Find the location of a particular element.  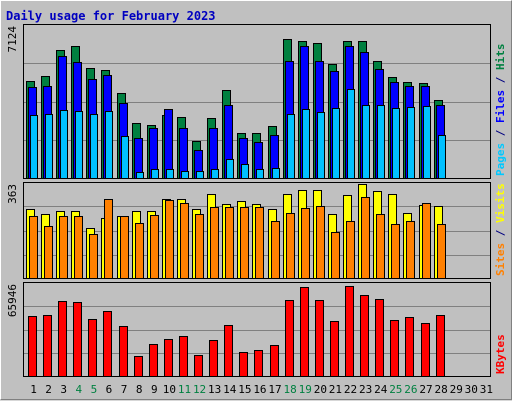

x-tick-day-29: 29 is located at coordinates (456, 389).